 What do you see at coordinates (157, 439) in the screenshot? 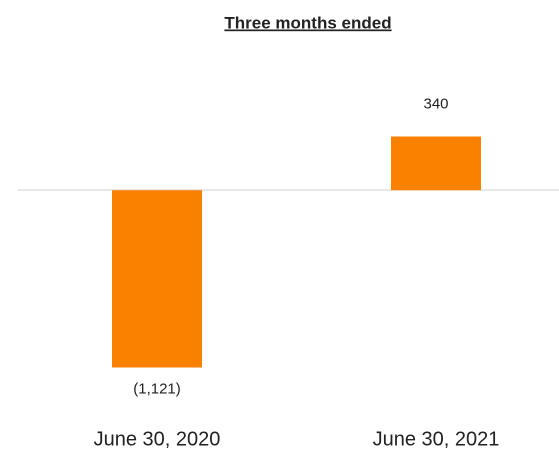
I see `x-tick-label: June 30, 2020` at bounding box center [157, 439].